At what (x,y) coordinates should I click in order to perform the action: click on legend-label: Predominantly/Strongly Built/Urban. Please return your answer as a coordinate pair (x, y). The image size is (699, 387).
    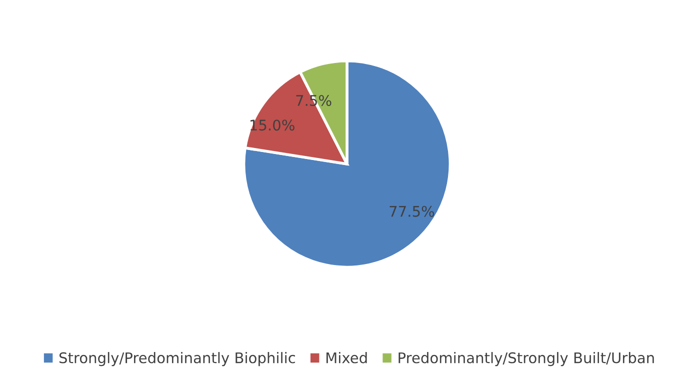
    Looking at the image, I should click on (526, 359).